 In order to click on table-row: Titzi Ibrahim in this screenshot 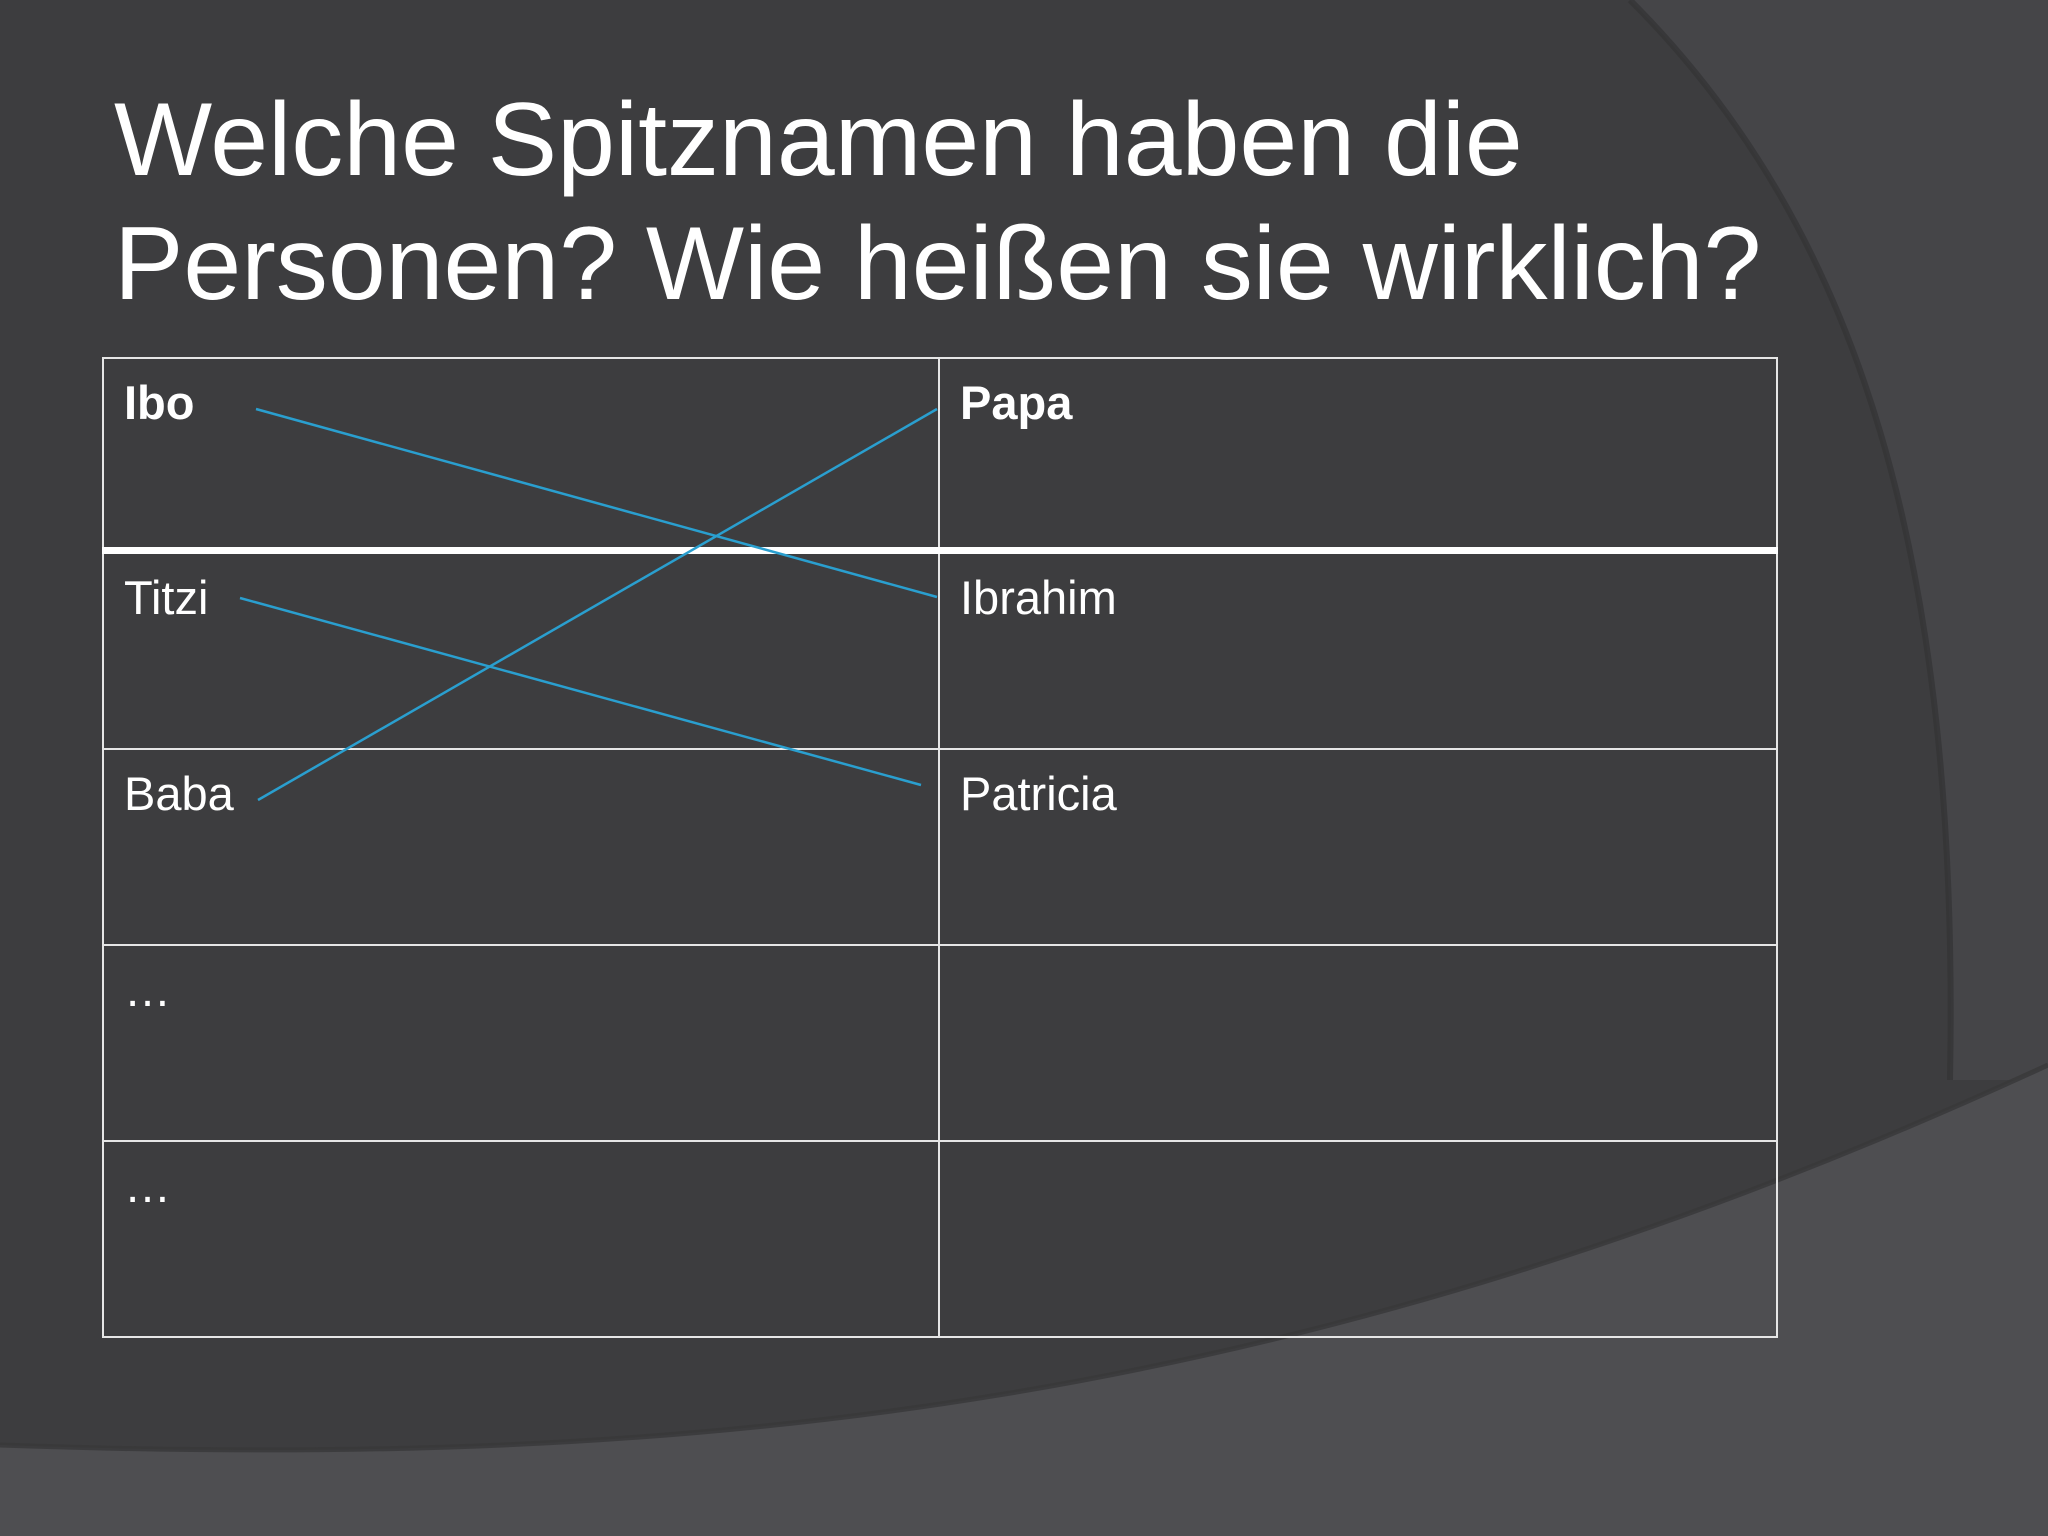, I will do `click(940, 649)`.